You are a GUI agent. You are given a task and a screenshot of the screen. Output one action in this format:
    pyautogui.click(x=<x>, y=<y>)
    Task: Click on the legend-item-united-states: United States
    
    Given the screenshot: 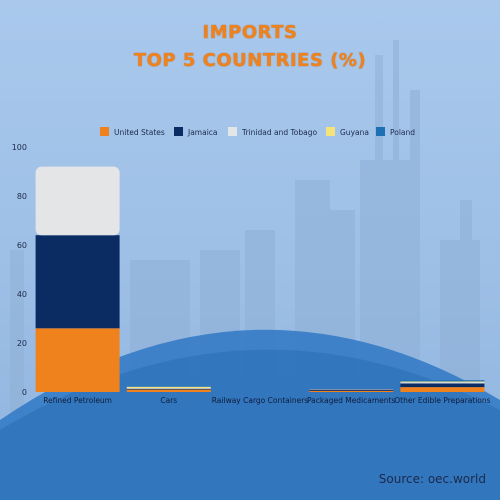 What is the action you would take?
    pyautogui.click(x=132, y=134)
    